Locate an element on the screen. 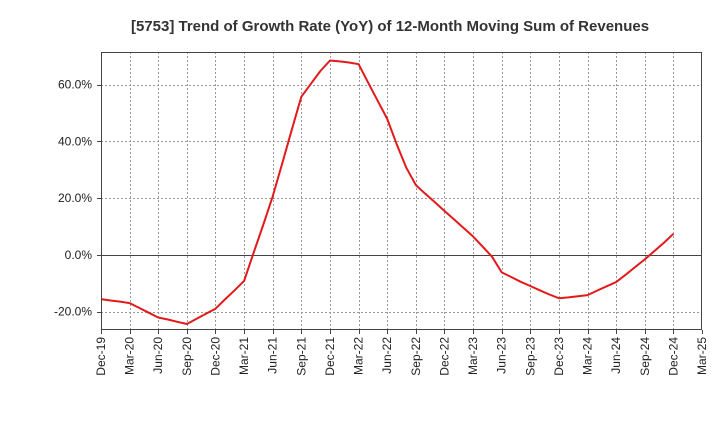 This screenshot has width=720, height=440. y-tick-label: -20.0% is located at coordinates (73, 312).